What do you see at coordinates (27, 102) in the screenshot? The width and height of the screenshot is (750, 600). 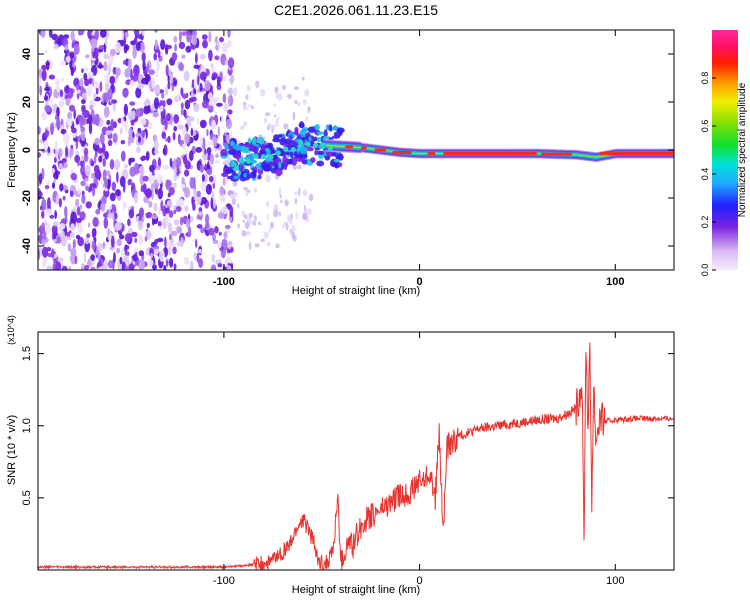 I see `y-tick-label: 20` at bounding box center [27, 102].